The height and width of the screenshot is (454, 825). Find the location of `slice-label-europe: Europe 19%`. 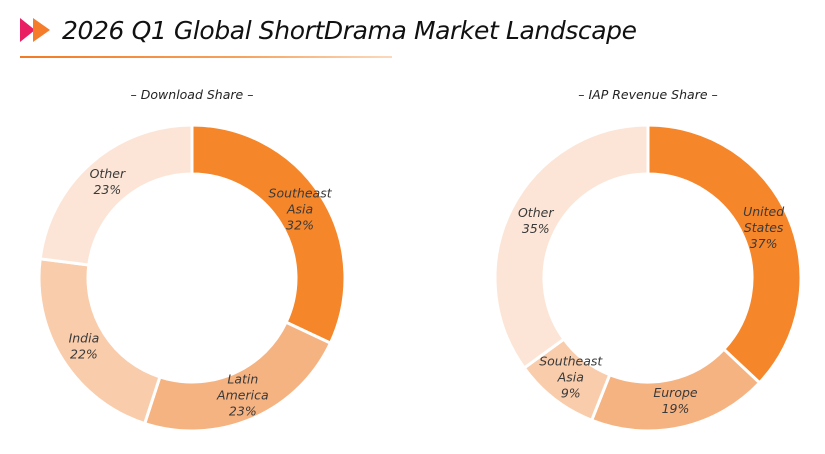

slice-label-europe: Europe 19% is located at coordinates (675, 400).